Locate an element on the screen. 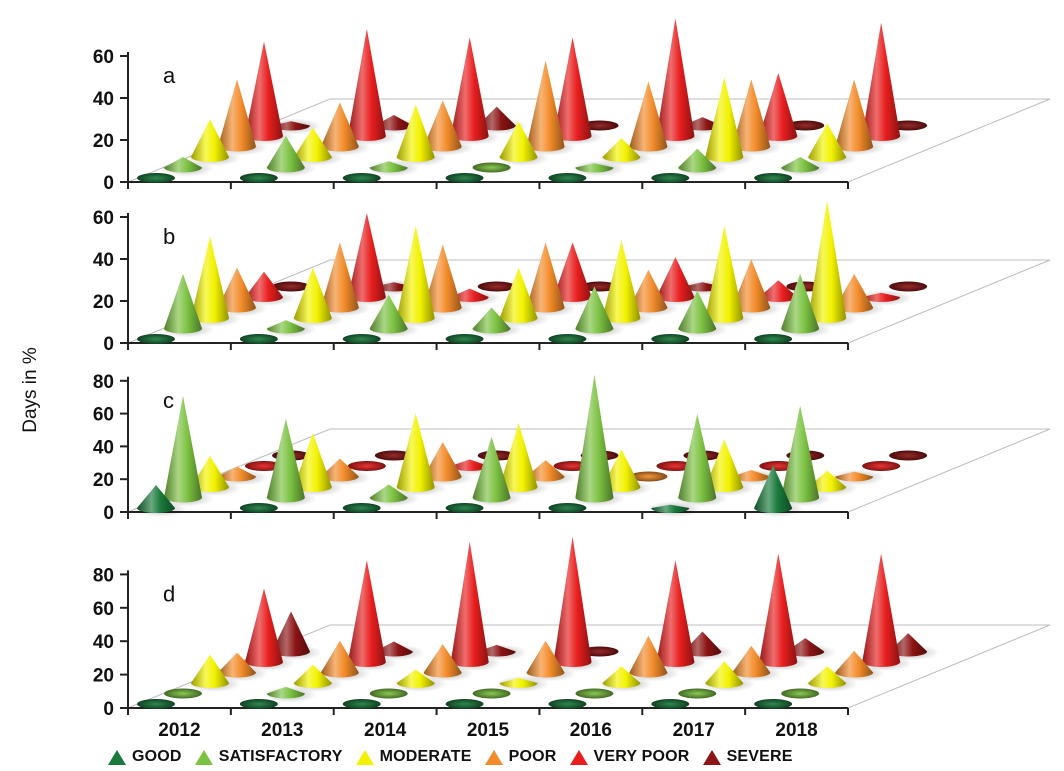 The image size is (1064, 771). cone-moderate-2014 is located at coordinates (419, 680).